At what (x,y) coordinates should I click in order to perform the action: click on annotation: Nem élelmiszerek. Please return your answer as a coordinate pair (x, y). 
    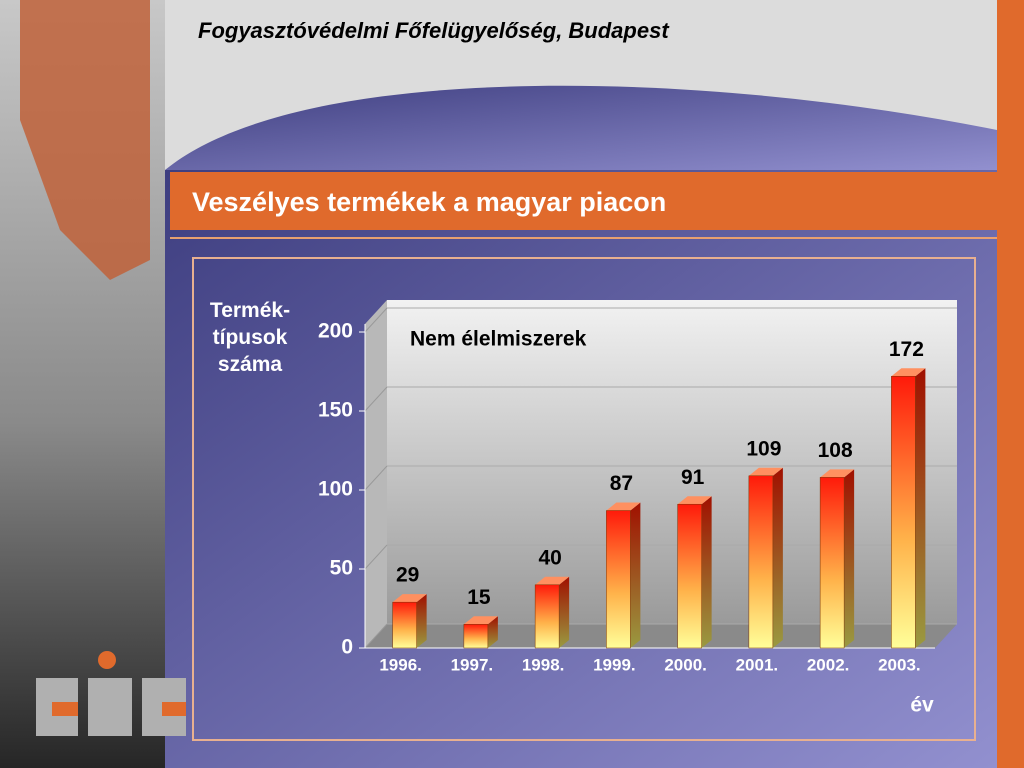
    Looking at the image, I should click on (498, 339).